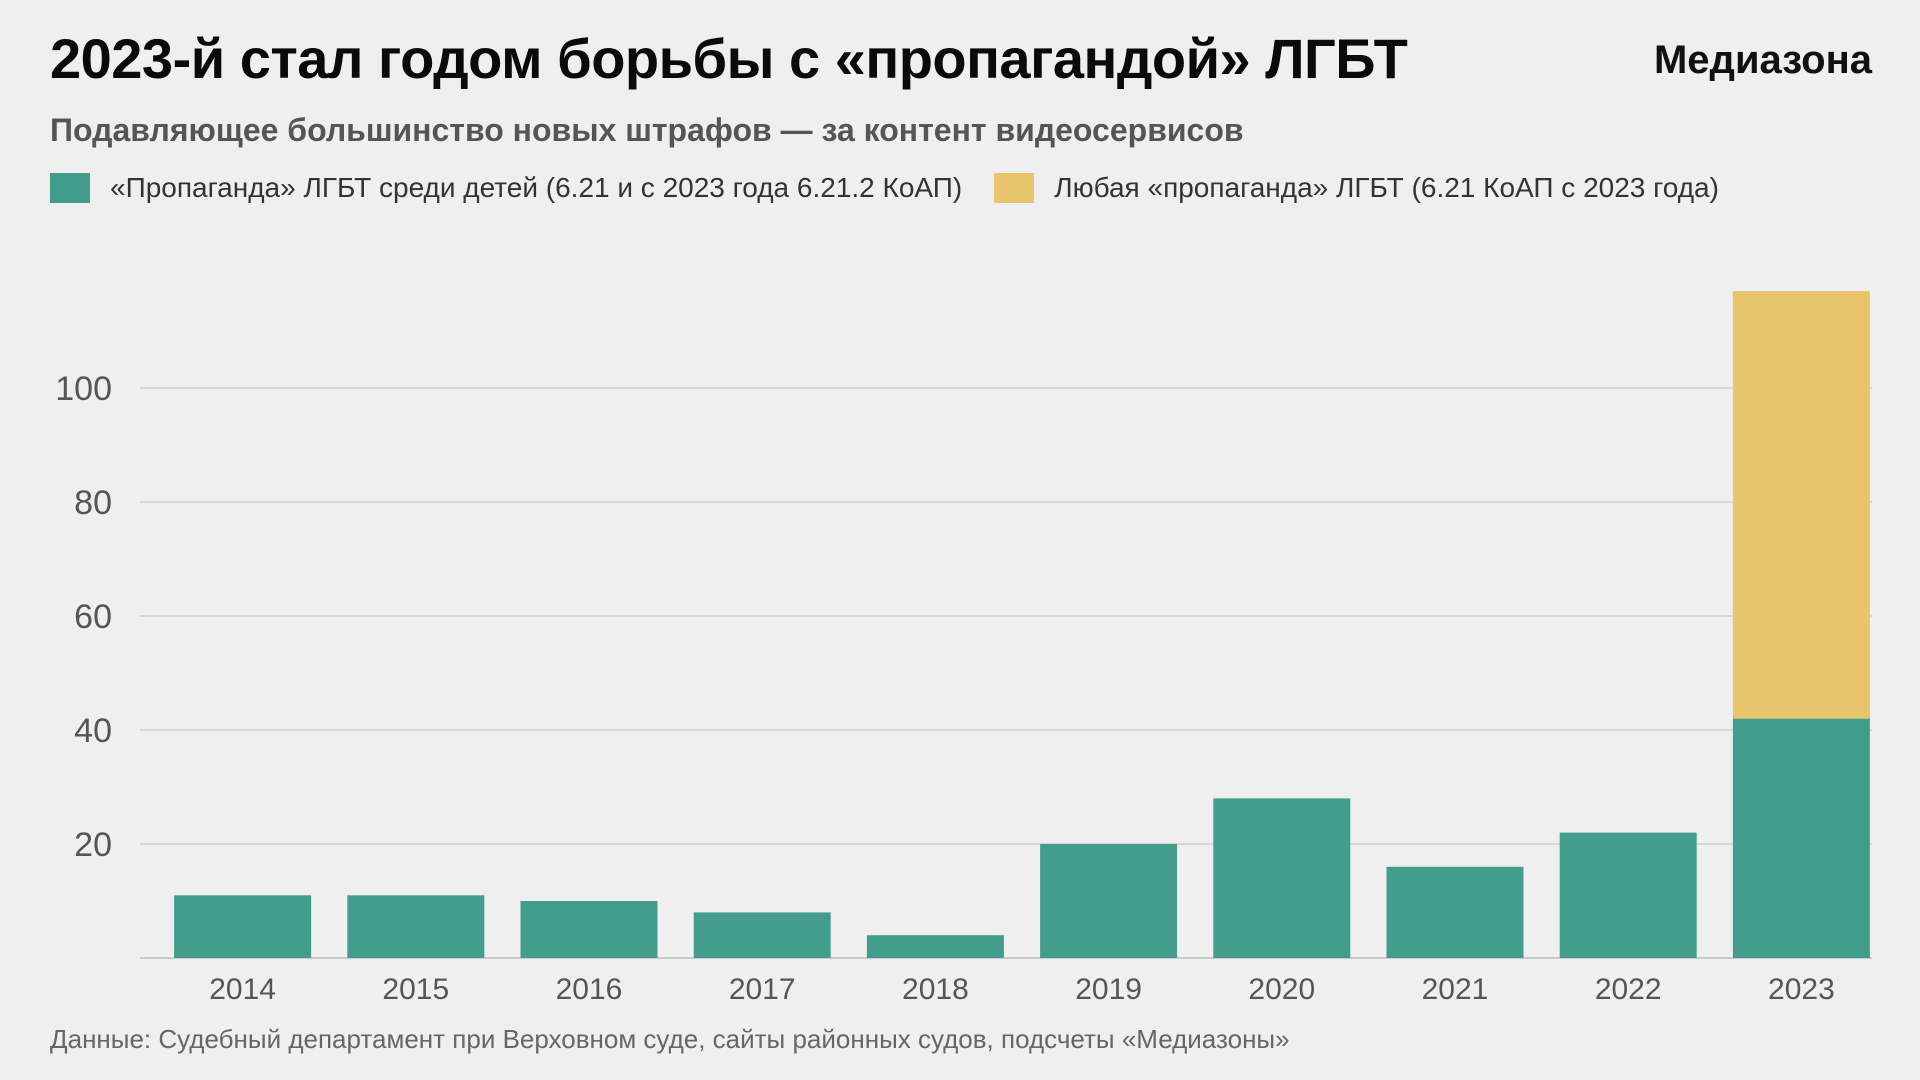 This screenshot has width=1920, height=1080. I want to click on x-tick-label-2014: 2014, so click(242, 989).